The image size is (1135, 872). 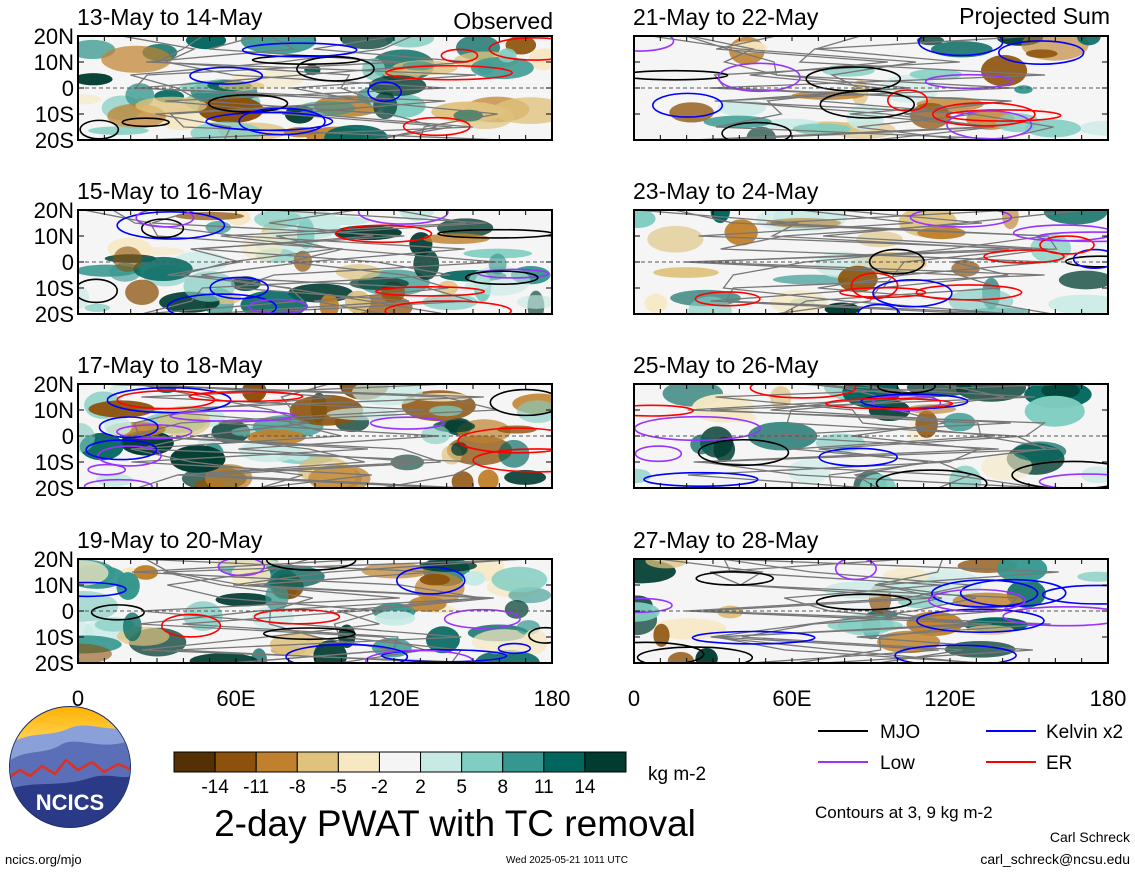 What do you see at coordinates (726, 540) in the screenshot?
I see `panel-period-title: 27-May to 28-May` at bounding box center [726, 540].